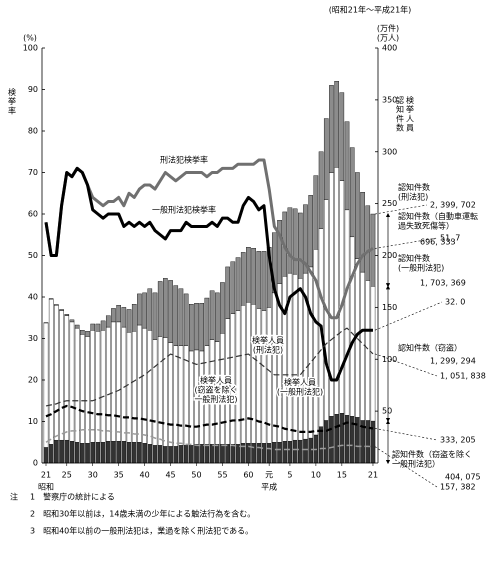  What do you see at coordinates (438, 221) in the screenshot?
I see `series-label: 認知件数（自動車運転過失致死傷等）` at bounding box center [438, 221].